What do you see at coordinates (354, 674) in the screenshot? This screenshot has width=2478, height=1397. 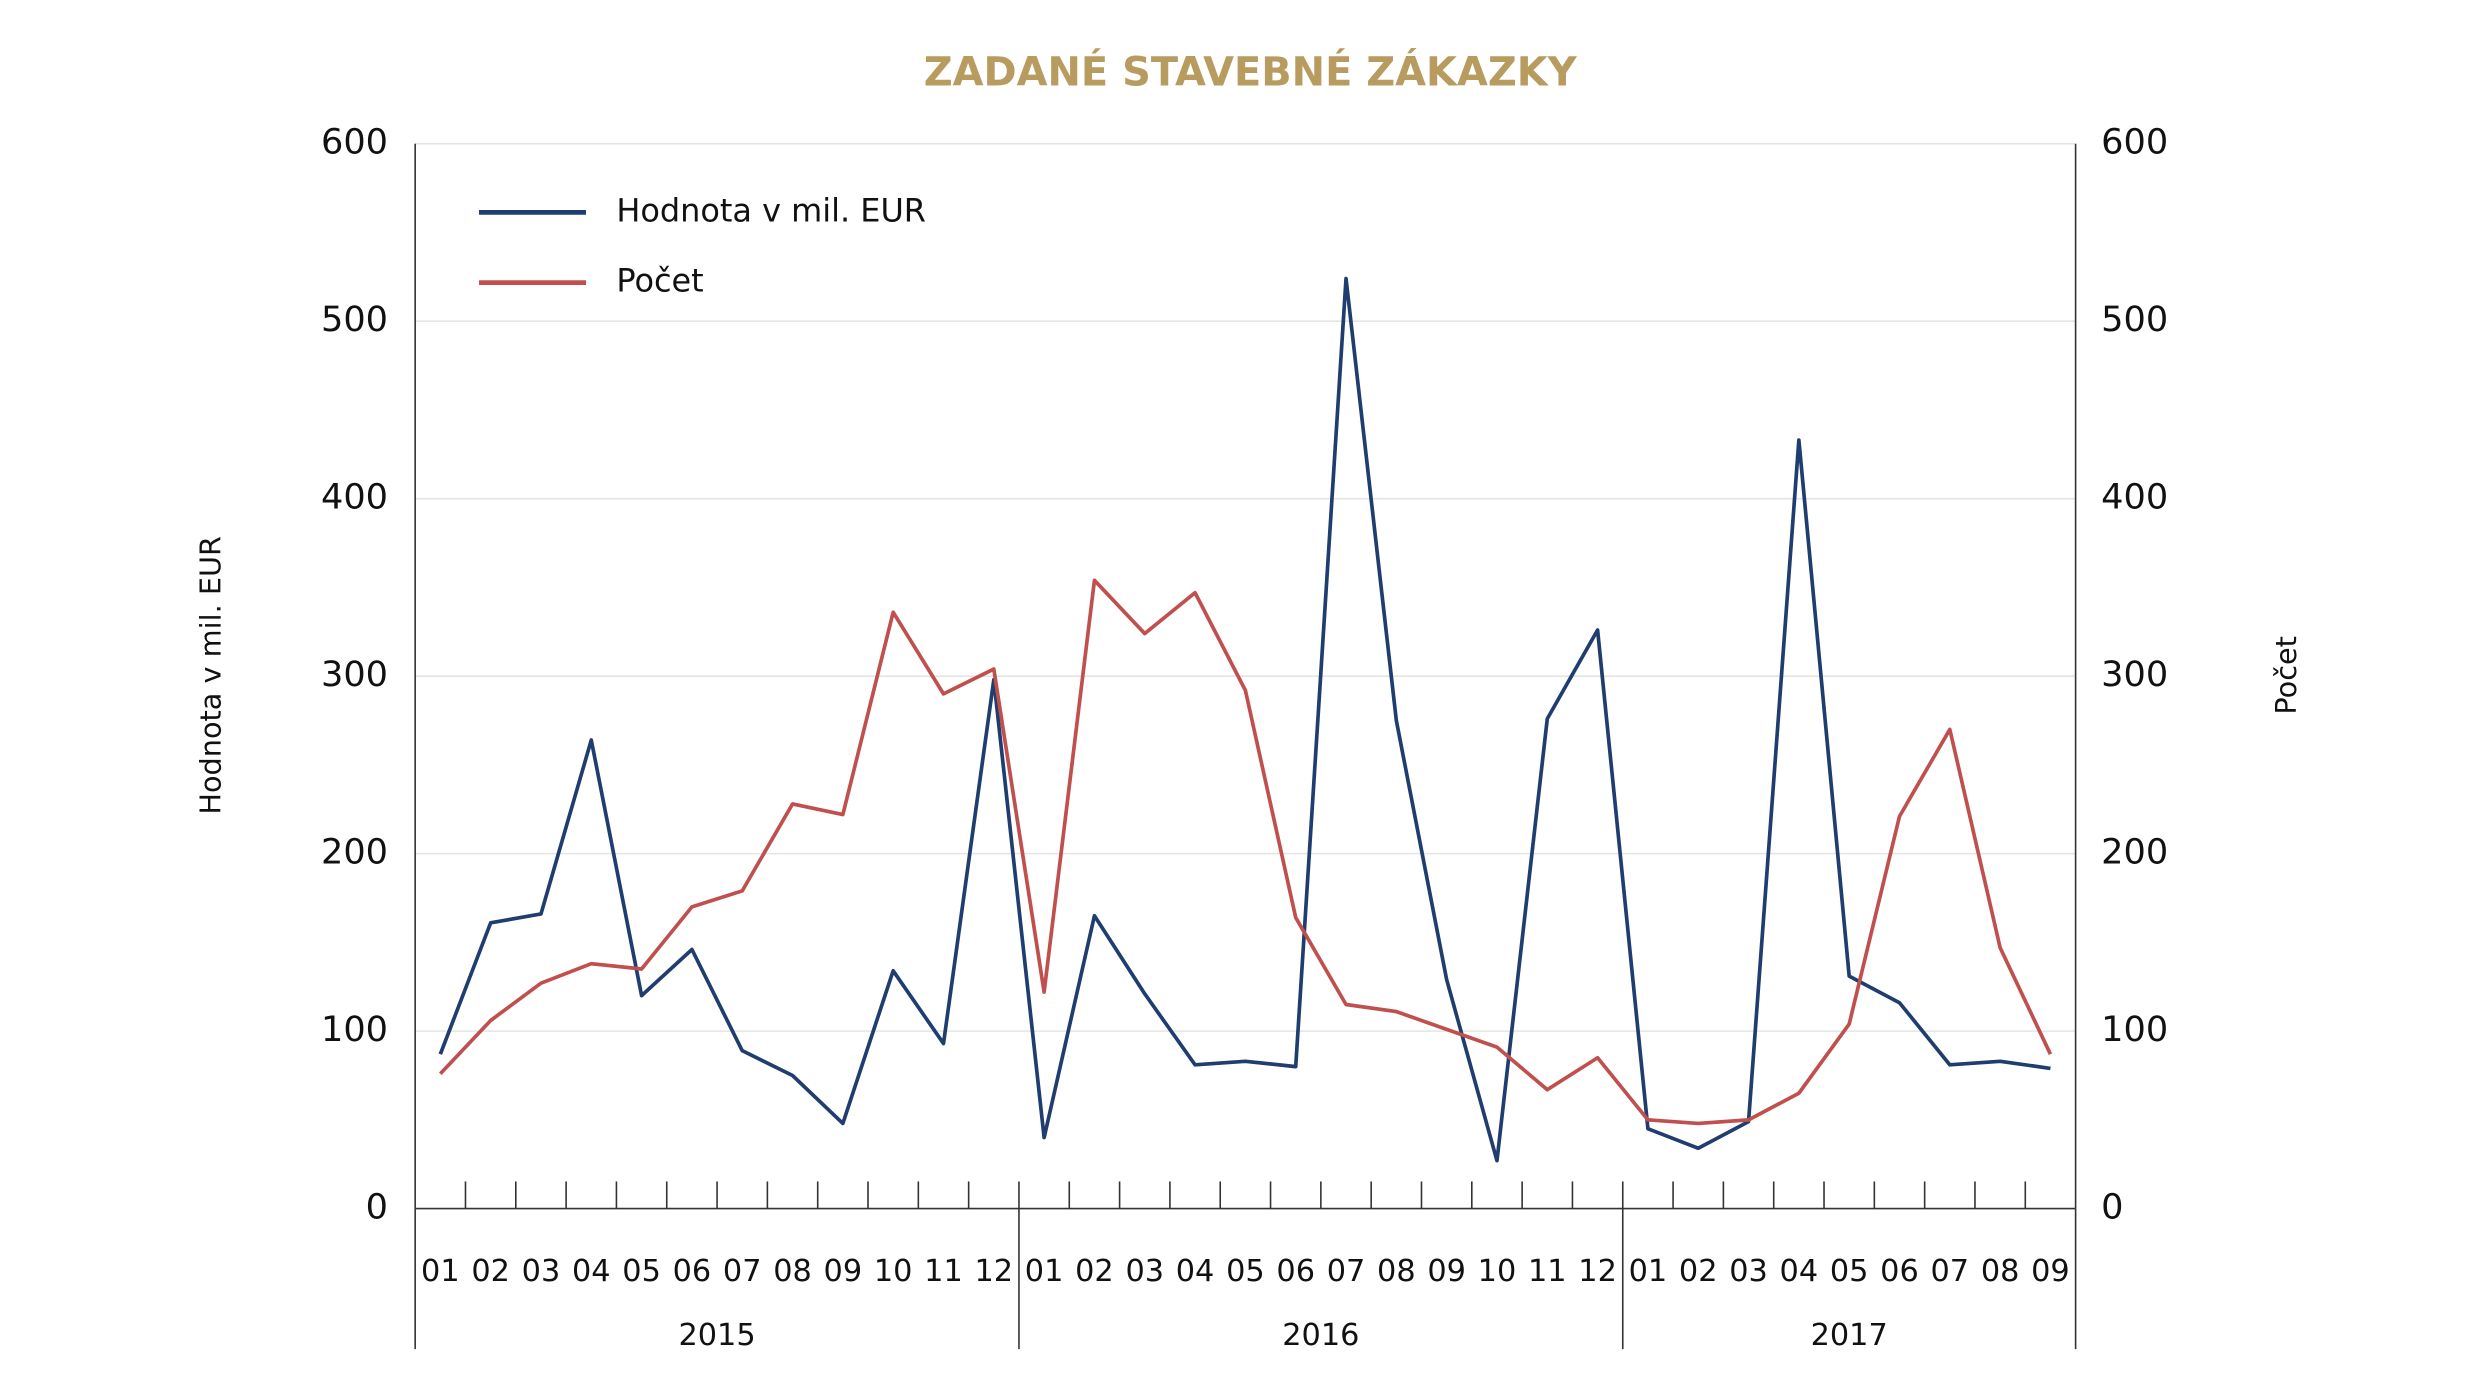 I see `y-tick-label: 300` at bounding box center [354, 674].